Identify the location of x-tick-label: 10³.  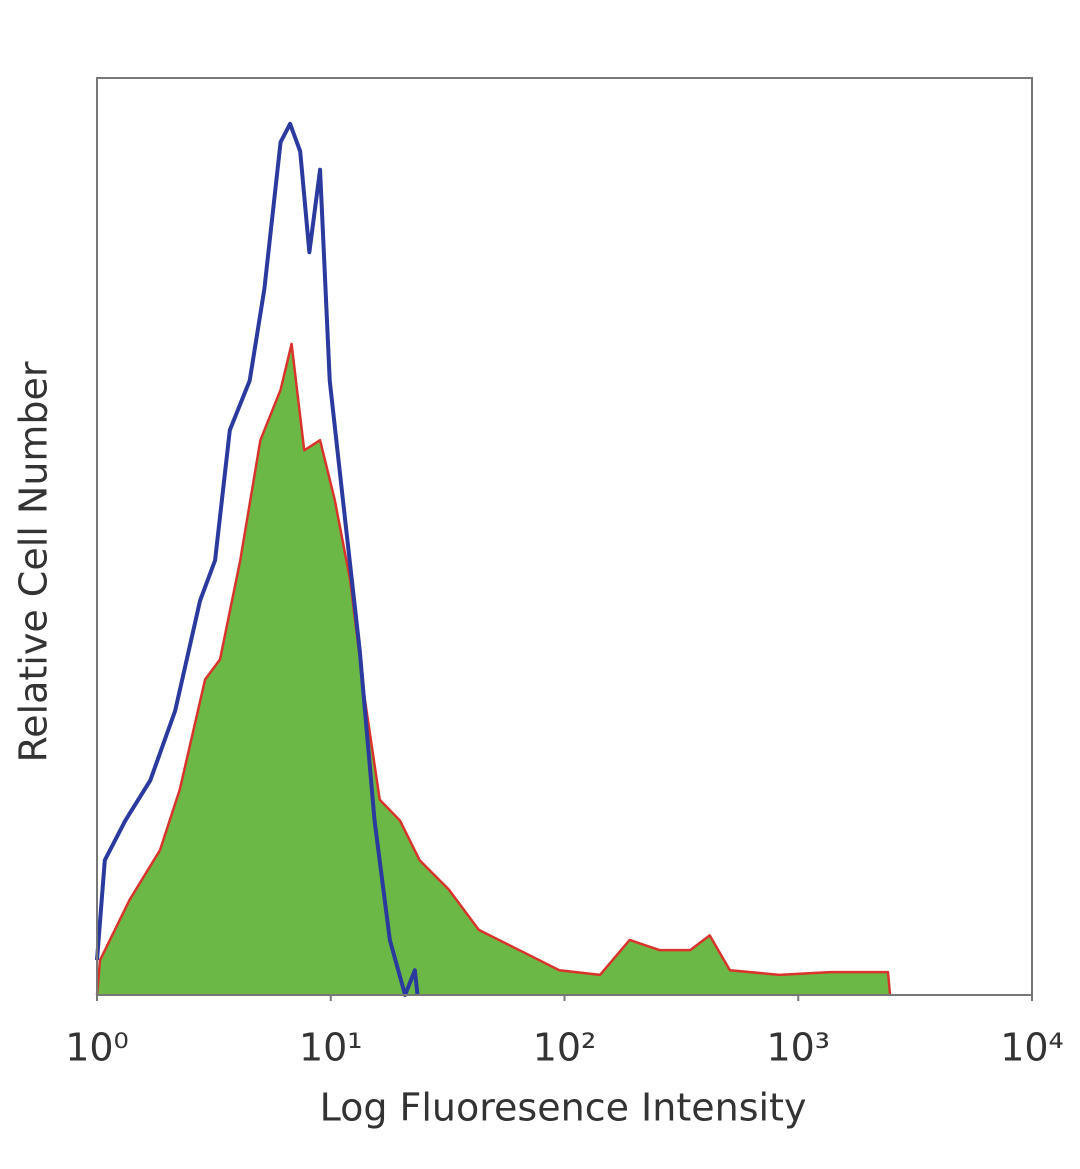
(798, 1048).